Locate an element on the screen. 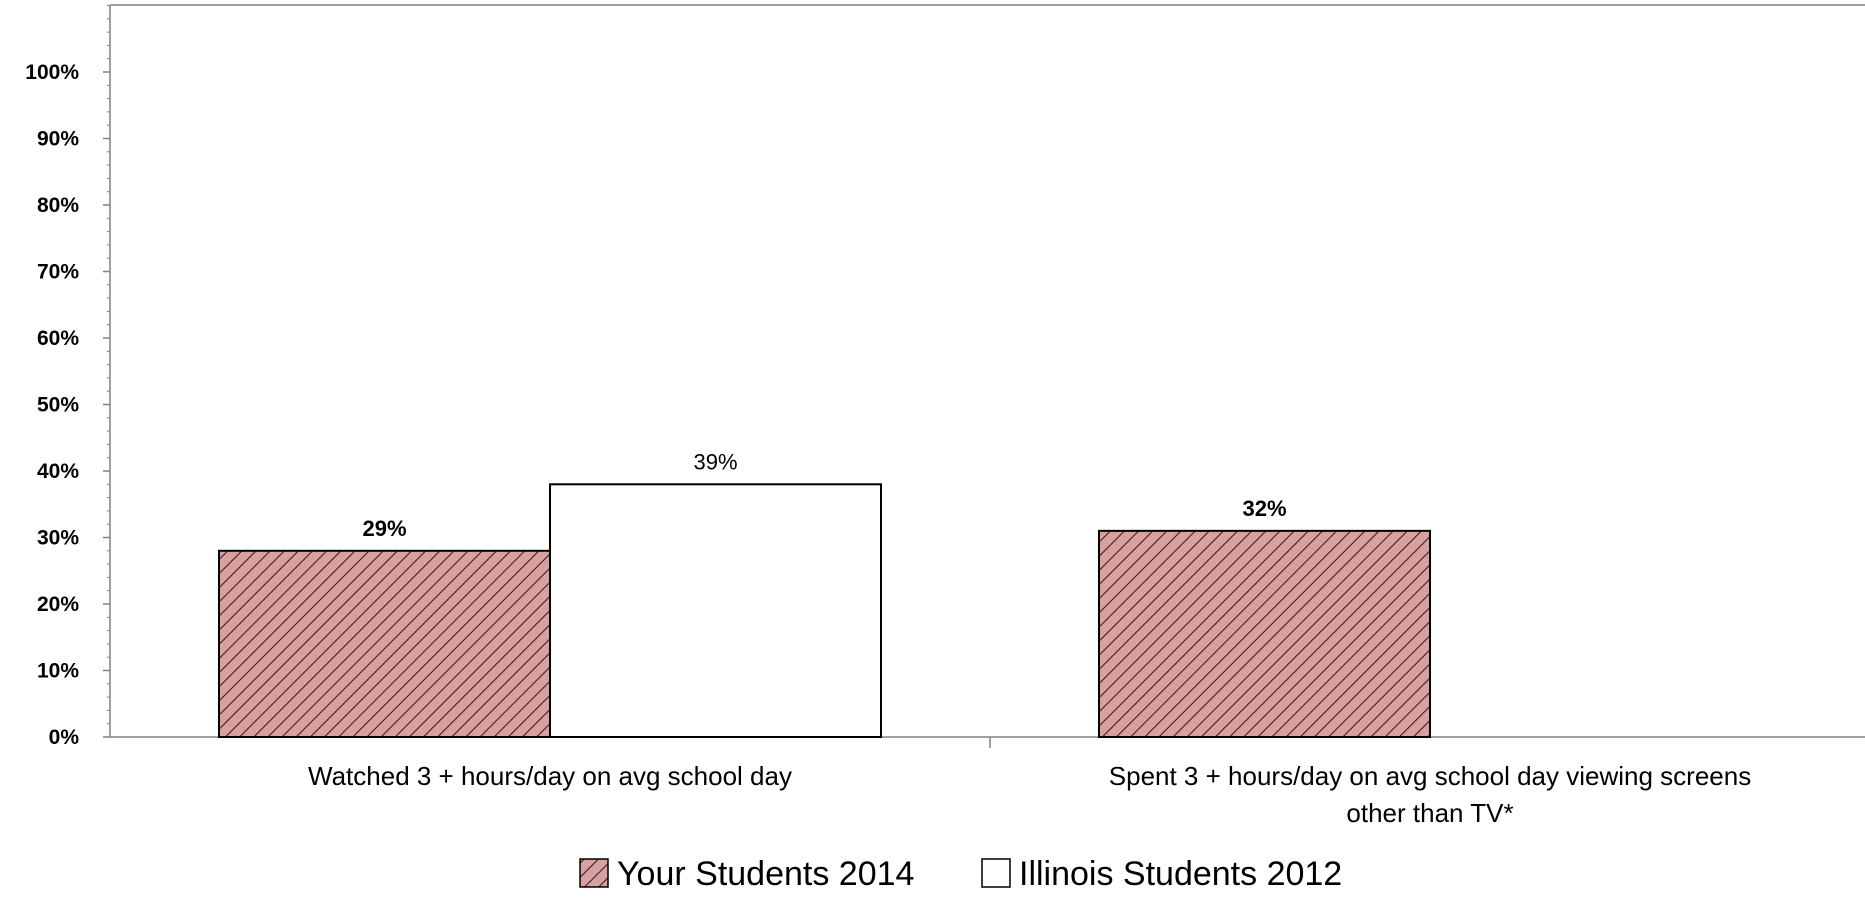 This screenshot has width=1865, height=904. y-tick-label: 20% is located at coordinates (58, 604).